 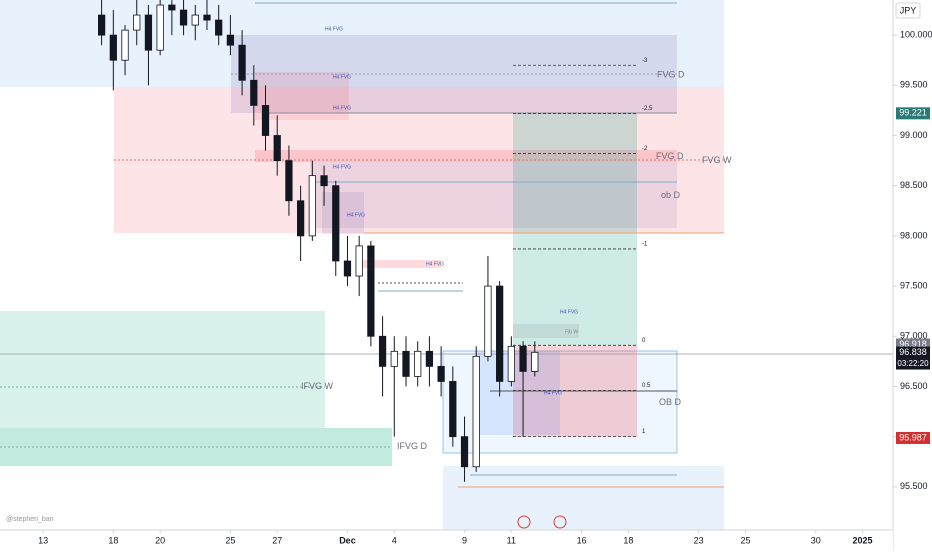 I want to click on currency: JPY, so click(x=908, y=10).